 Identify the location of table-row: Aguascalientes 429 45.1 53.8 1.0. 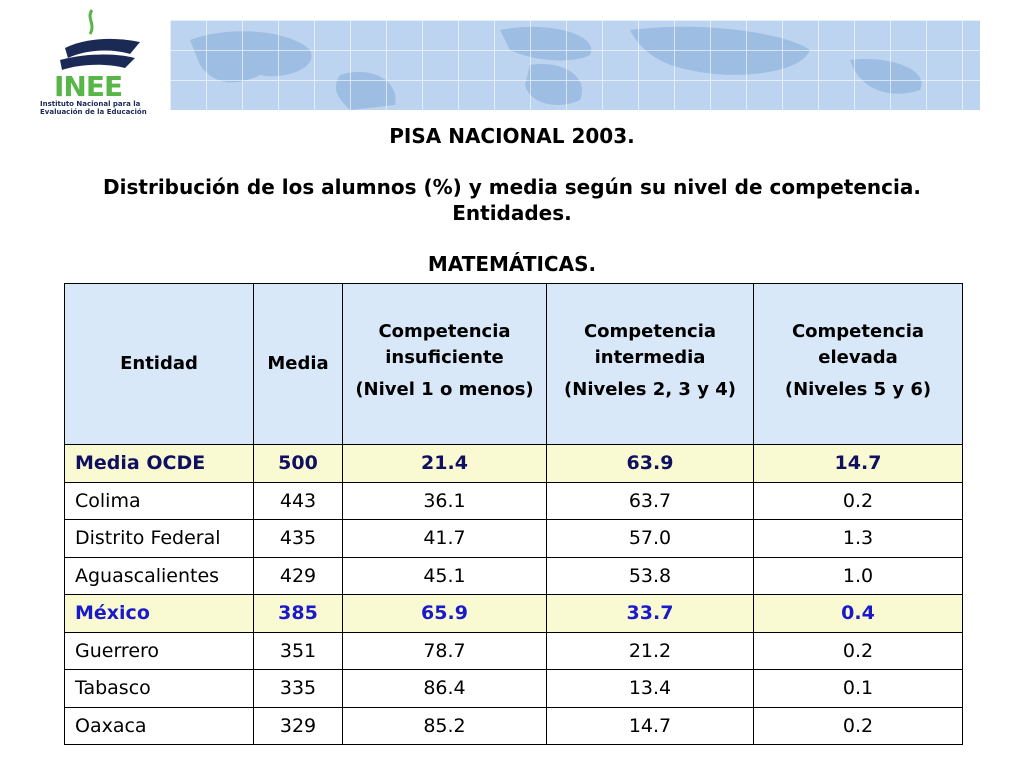
(513, 575).